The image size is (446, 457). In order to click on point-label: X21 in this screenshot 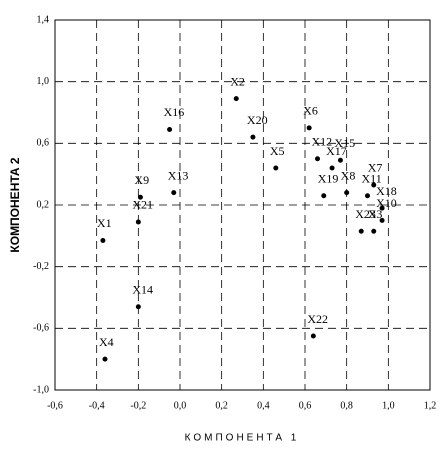, I will do `click(142, 205)`.